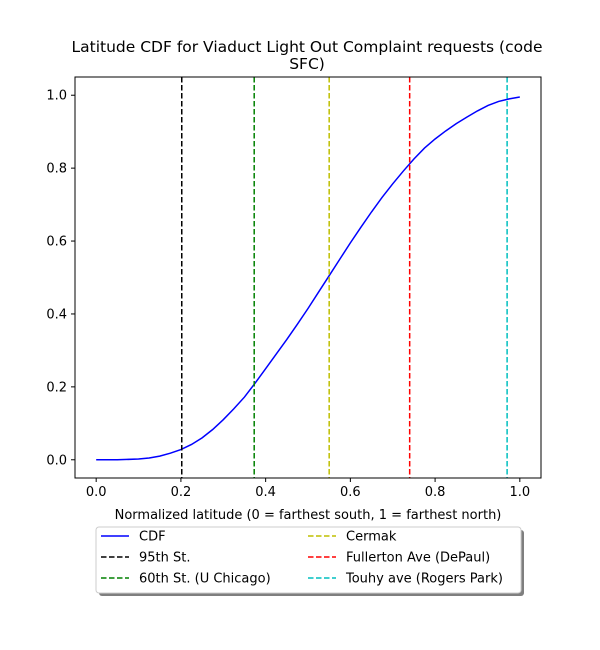  I want to click on legend-box, so click(308, 560).